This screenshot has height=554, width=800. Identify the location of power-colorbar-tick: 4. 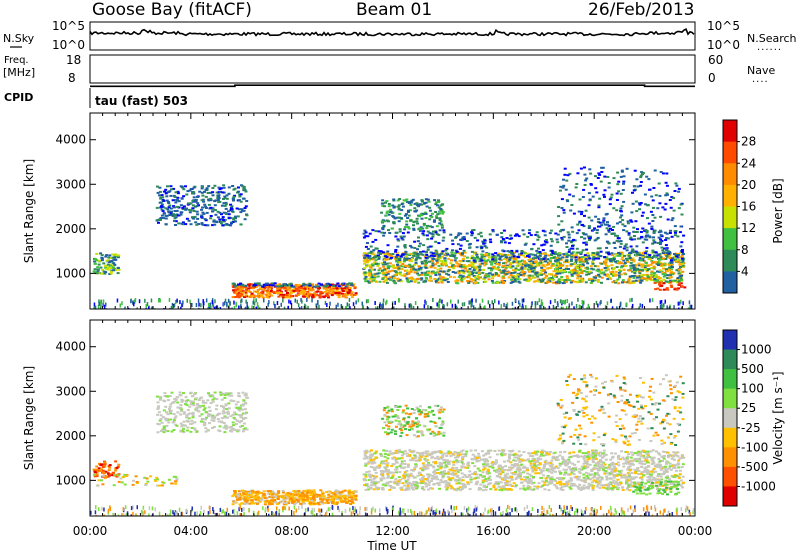
(745, 271).